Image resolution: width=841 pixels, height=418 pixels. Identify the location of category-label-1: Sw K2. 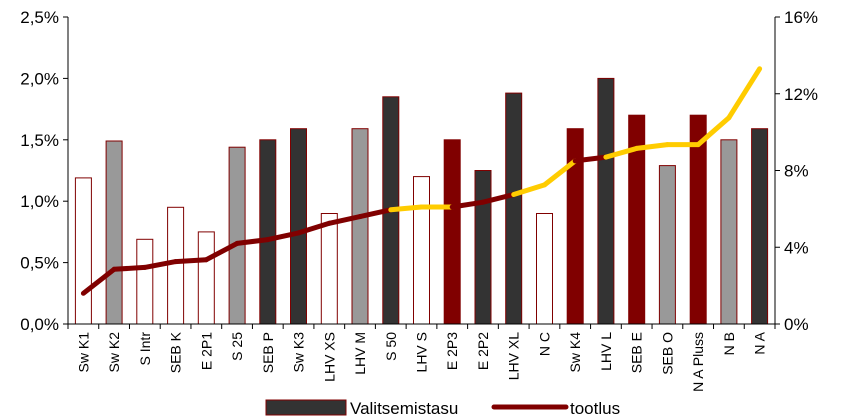
(114, 352).